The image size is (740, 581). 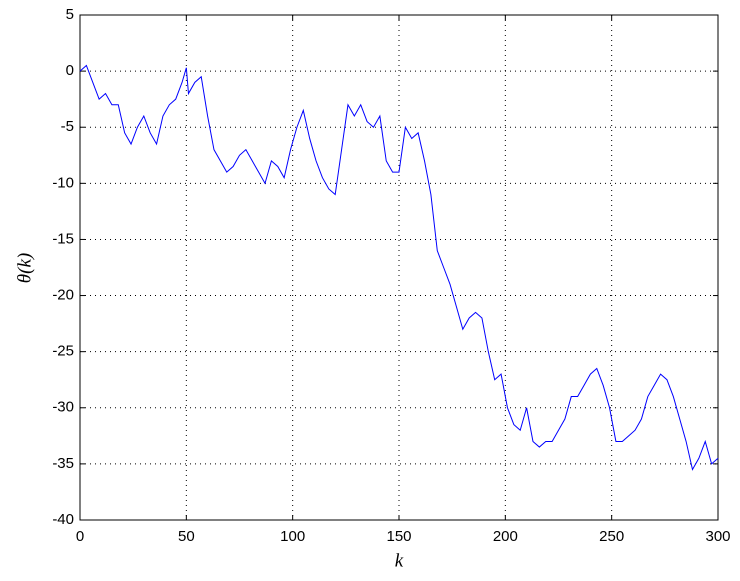 I want to click on y-tick-label: -35, so click(x=63, y=463).